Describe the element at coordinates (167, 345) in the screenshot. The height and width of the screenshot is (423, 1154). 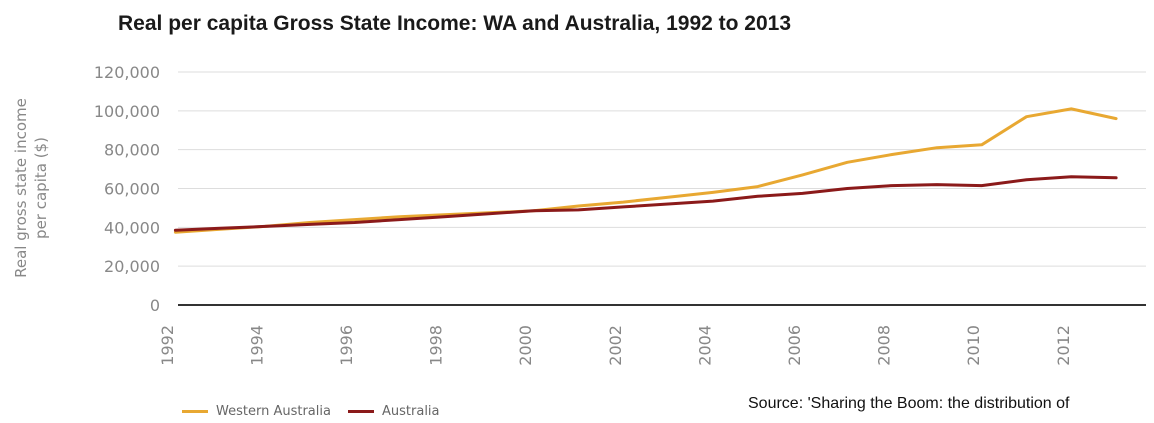
I see `x-tick-label: 1992` at that location.